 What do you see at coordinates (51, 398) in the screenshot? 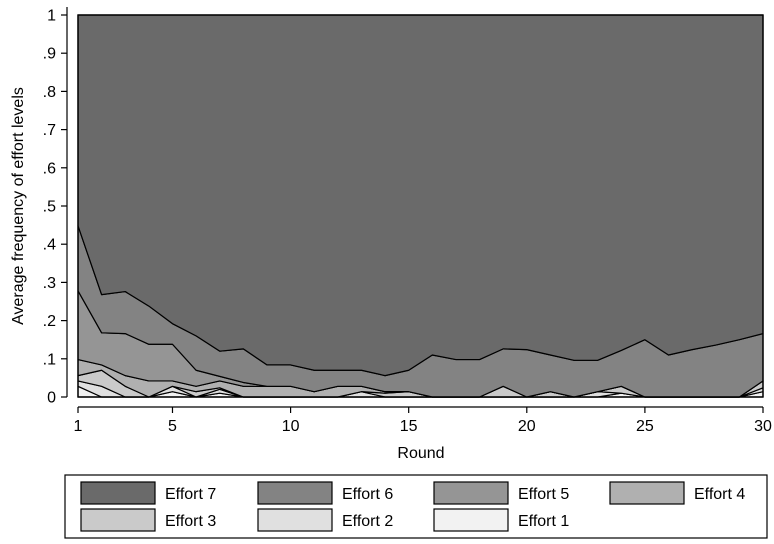
I see `y-tick-label: 0` at bounding box center [51, 398].